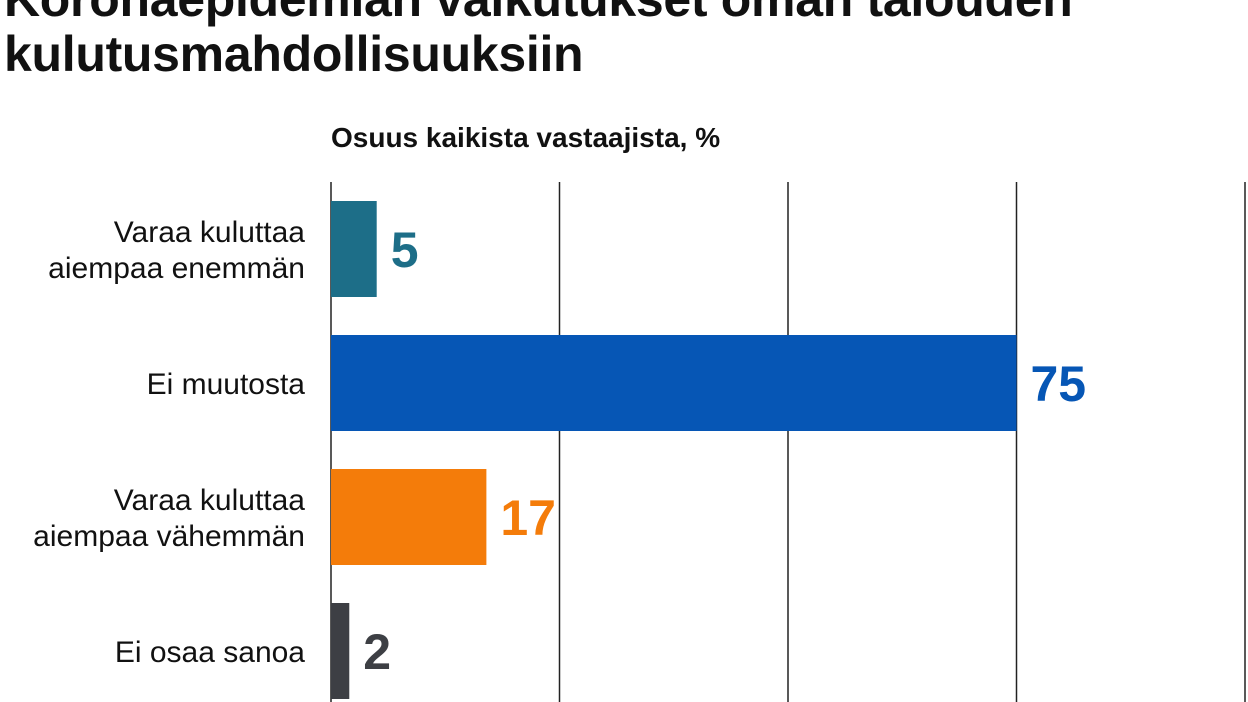 The image size is (1248, 702). I want to click on value-label-2: 17, so click(528, 518).